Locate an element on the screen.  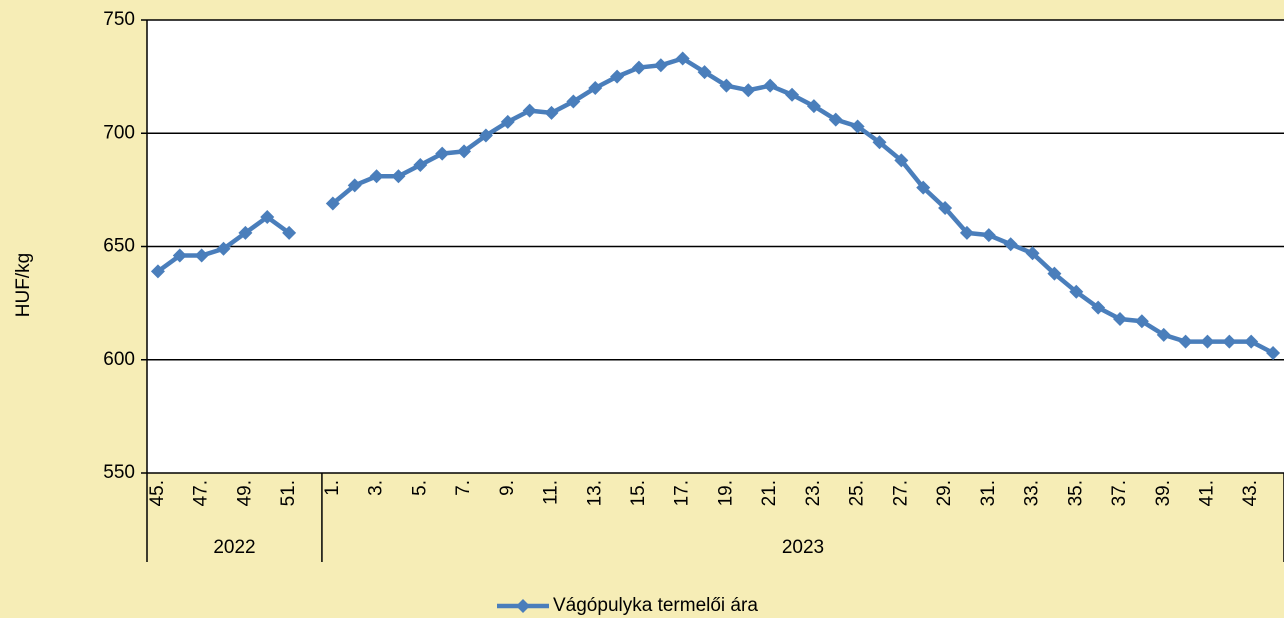
group-label: 2023 is located at coordinates (803, 547).